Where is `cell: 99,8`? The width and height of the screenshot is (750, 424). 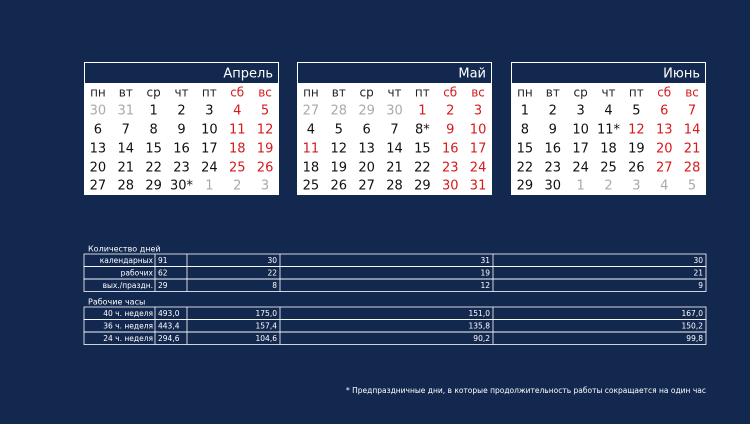
cell: 99,8 is located at coordinates (694, 338).